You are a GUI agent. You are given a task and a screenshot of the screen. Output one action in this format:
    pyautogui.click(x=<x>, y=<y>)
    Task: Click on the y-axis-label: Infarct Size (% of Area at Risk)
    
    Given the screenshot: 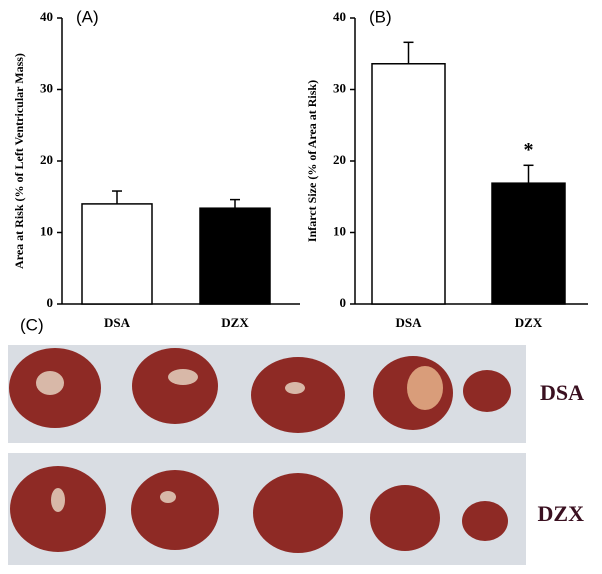 What is the action you would take?
    pyautogui.click(x=312, y=161)
    